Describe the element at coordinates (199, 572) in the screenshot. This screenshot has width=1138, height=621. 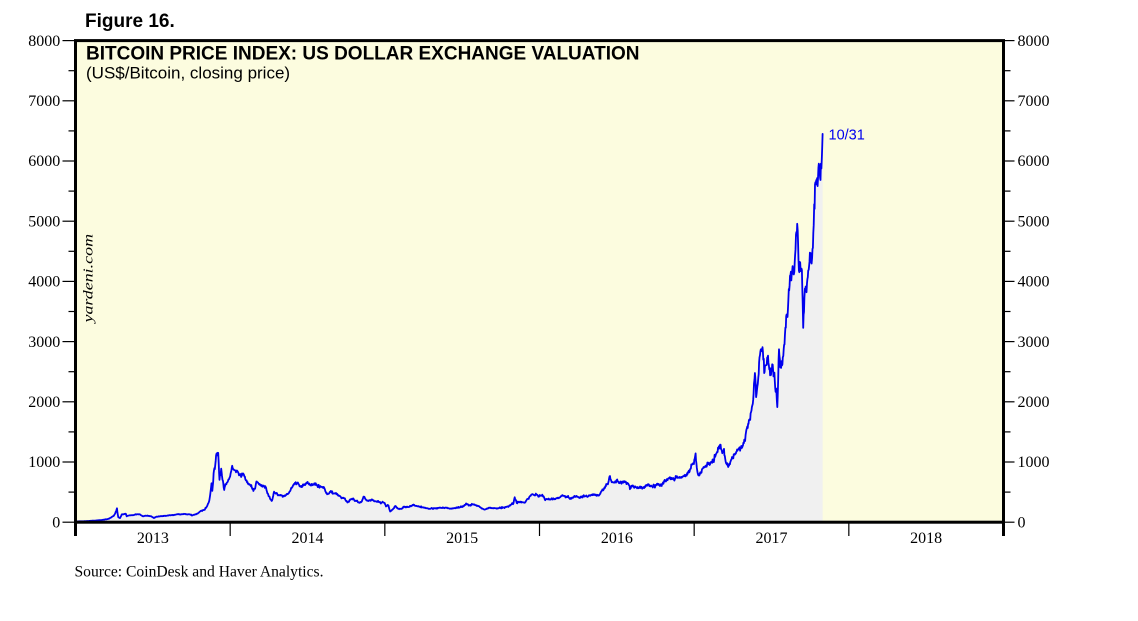
I see `svg-text:Source: CoinDesk and Haver Ana: Source: CoinDesk and Haver Analytics.` at that location.